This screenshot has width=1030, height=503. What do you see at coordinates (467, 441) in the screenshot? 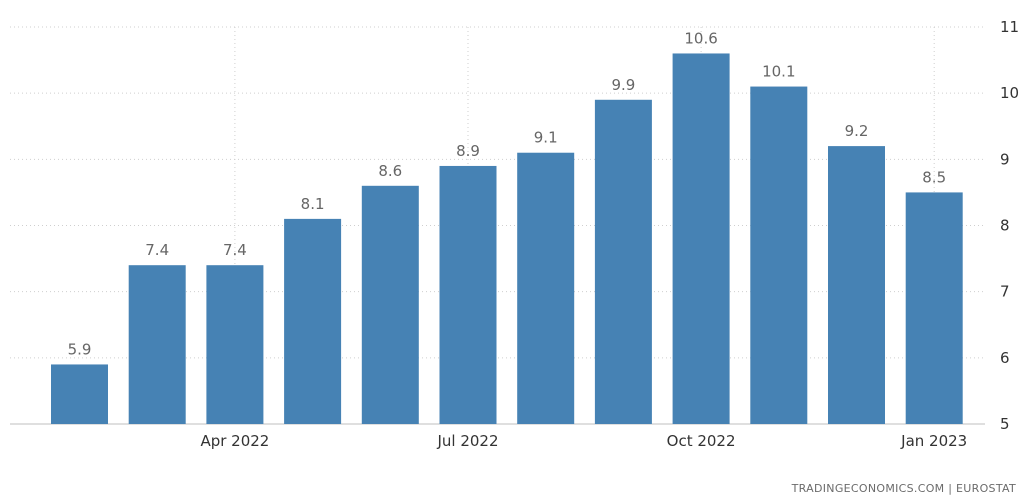
I see `x-tick-label: Jul 2022` at bounding box center [467, 441].